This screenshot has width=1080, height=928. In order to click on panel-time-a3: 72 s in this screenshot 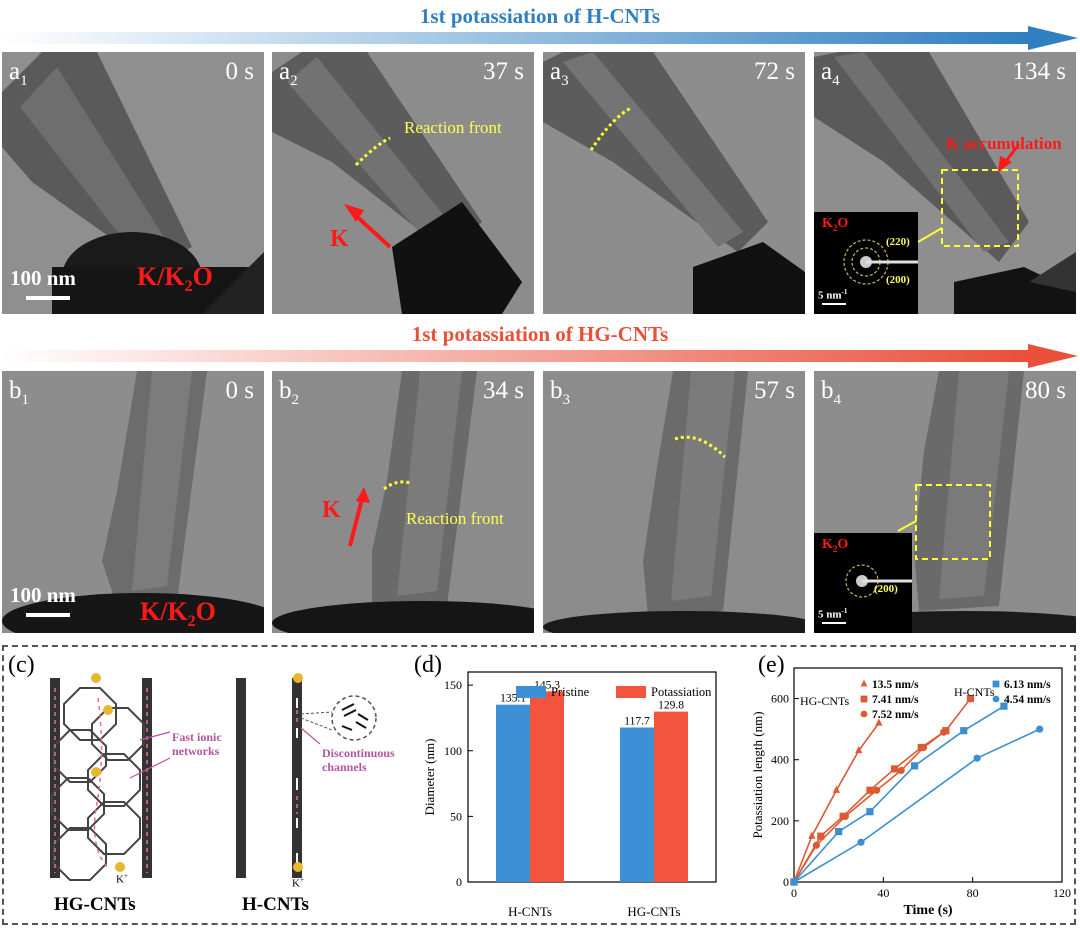, I will do `click(774, 71)`.